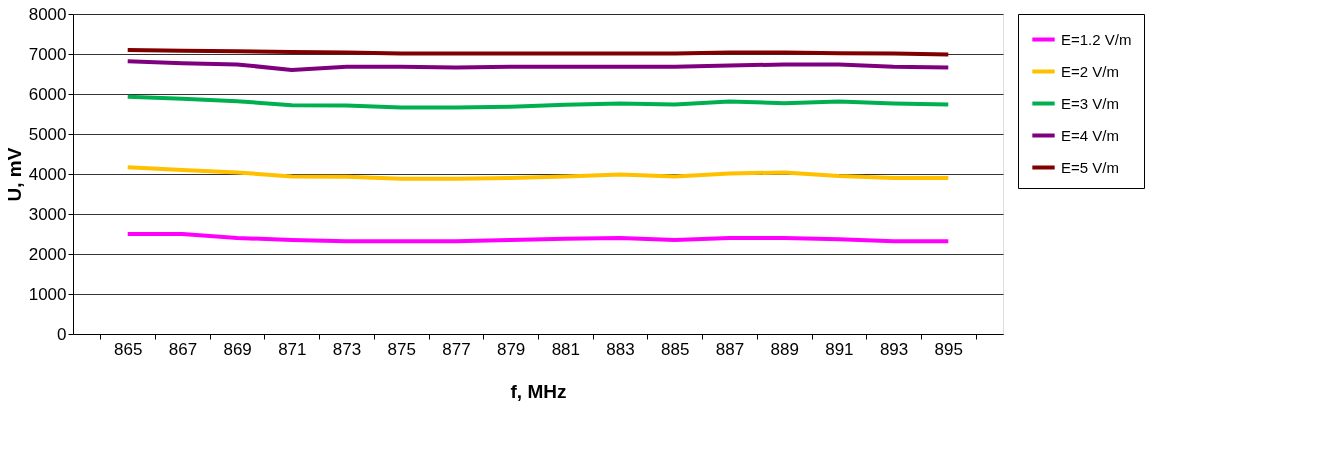 This screenshot has width=1322, height=459. I want to click on legend-label: E=3 V/m, so click(1090, 103).